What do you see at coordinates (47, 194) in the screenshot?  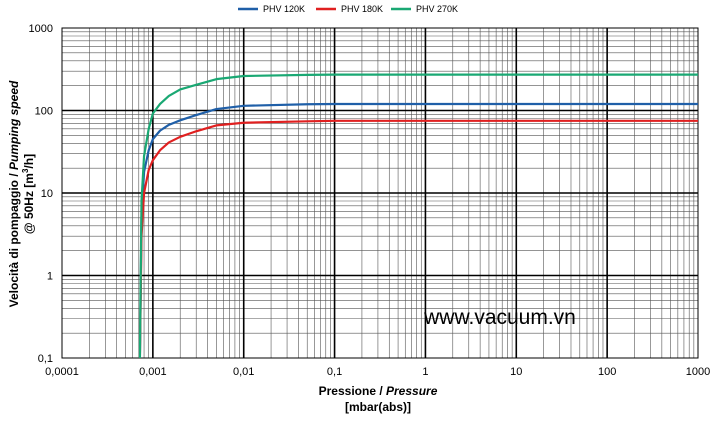 I see `y-tick-label: 10` at bounding box center [47, 194].